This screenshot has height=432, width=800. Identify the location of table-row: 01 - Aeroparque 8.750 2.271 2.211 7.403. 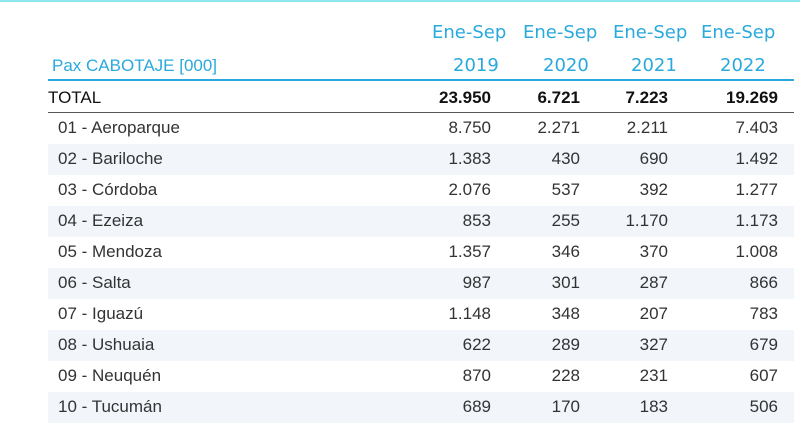
(421, 128).